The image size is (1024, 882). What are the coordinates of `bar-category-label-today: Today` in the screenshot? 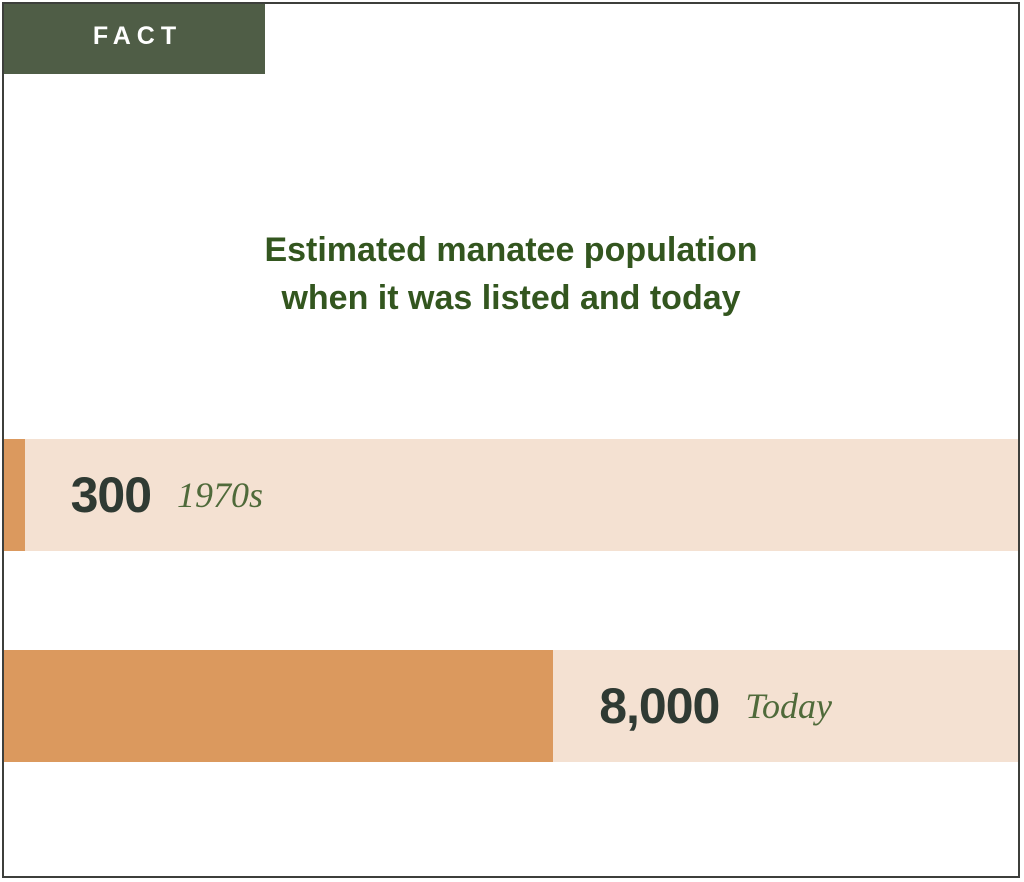 It's located at (789, 706).